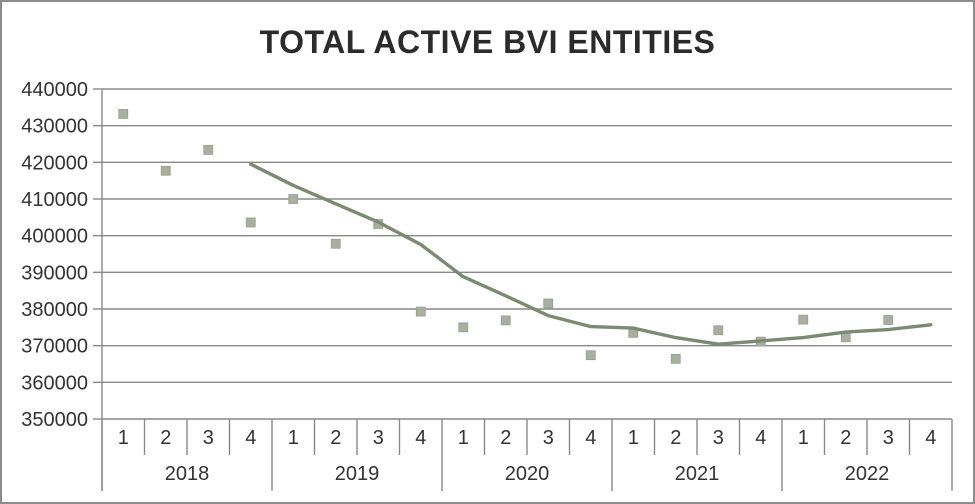 This screenshot has width=975, height=504. I want to click on year-label: 2022, so click(867, 474).